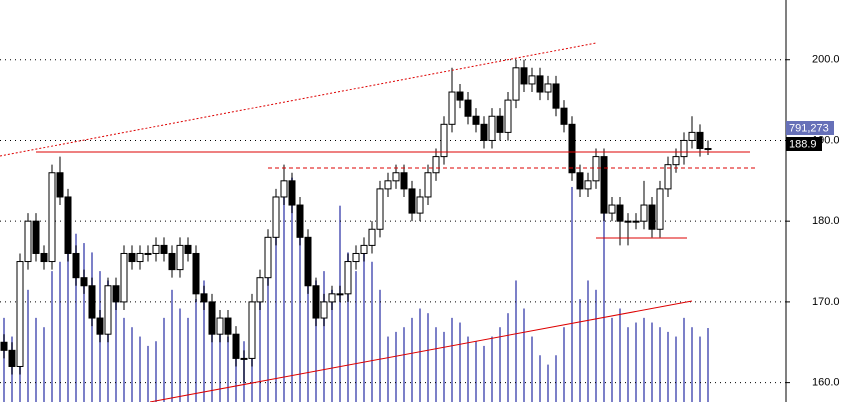  Describe the element at coordinates (803, 144) in the screenshot. I see `price-tag-label: 188.9` at that location.